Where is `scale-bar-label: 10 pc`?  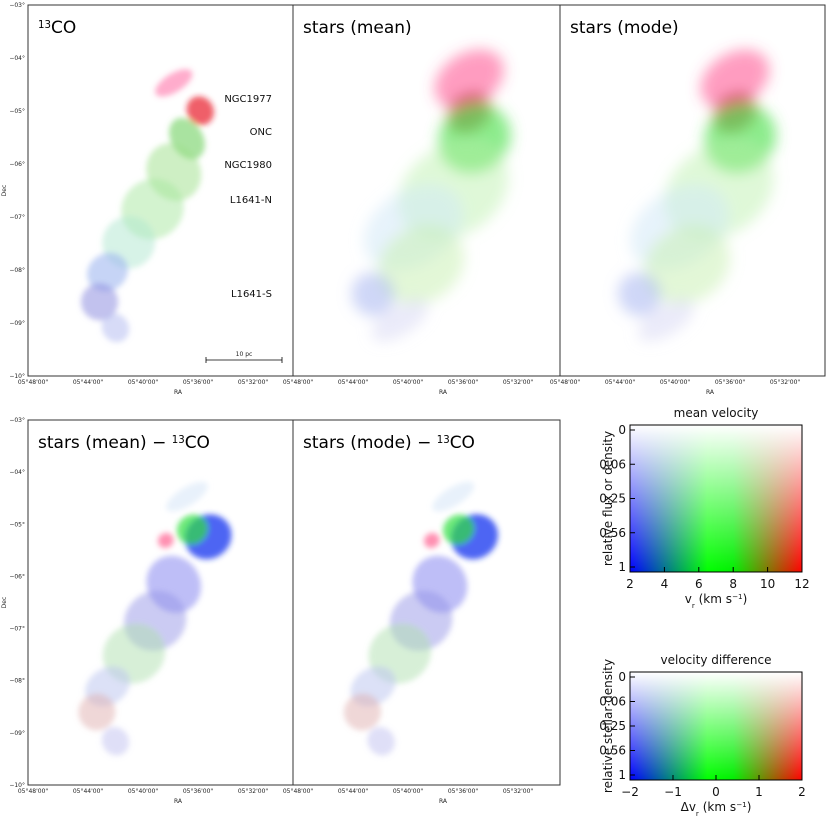 scale-bar-label: 10 pc is located at coordinates (244, 354).